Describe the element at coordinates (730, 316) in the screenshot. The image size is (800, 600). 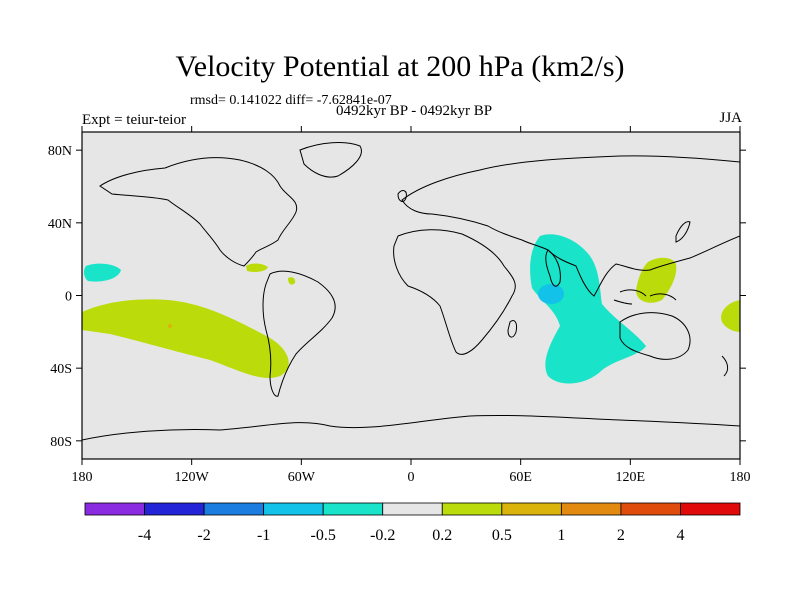
I see `positive-anomaly-east-edge` at that location.